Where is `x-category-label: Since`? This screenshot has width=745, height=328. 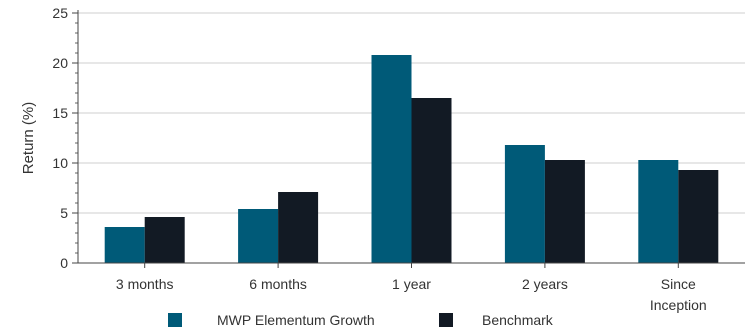 x-category-label: Since is located at coordinates (678, 284).